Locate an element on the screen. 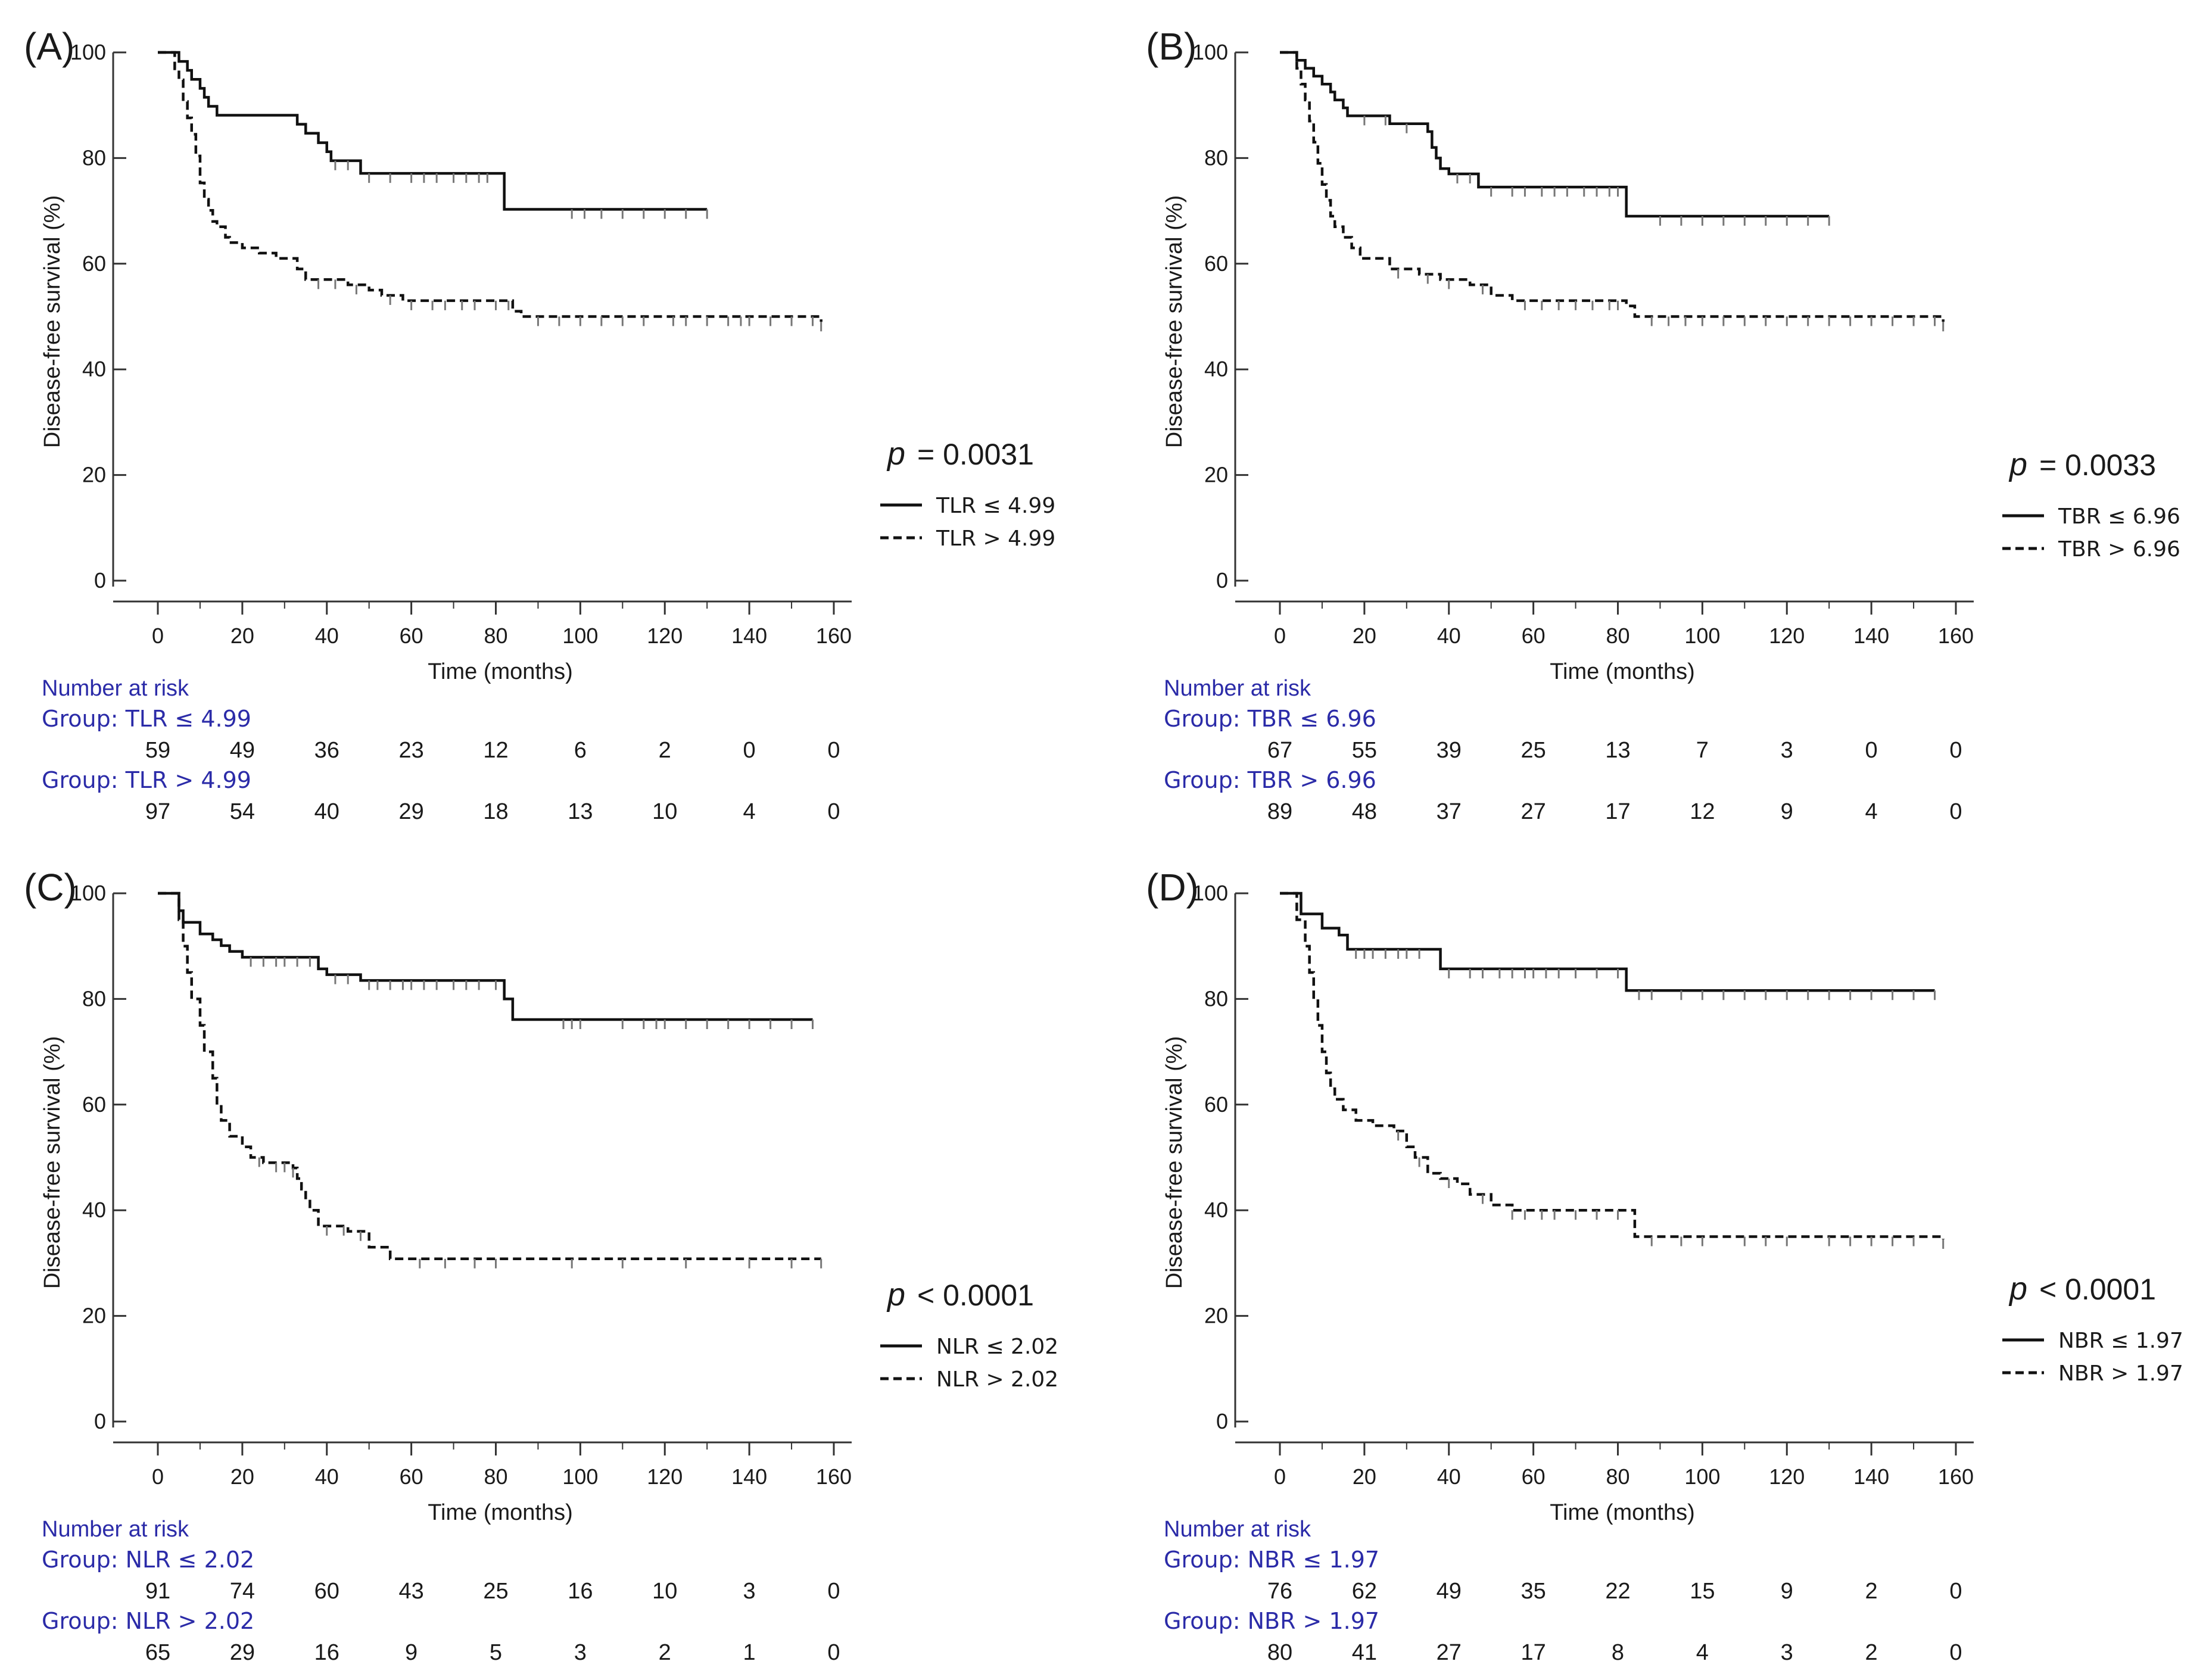 Image resolution: width=2206 pixels, height=1680 pixels. risk-count: 17 is located at coordinates (1533, 1652).